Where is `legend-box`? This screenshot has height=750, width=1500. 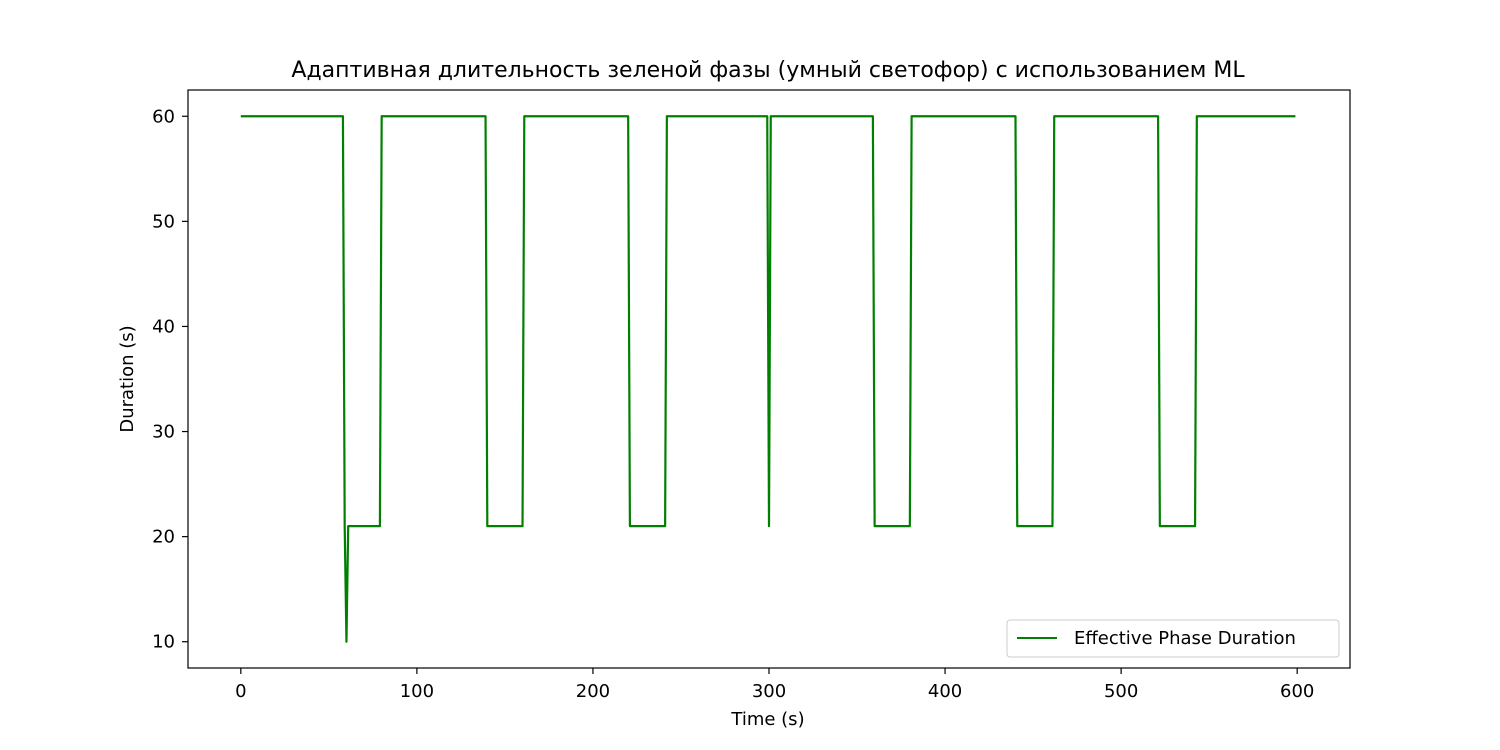 legend-box is located at coordinates (1173, 638).